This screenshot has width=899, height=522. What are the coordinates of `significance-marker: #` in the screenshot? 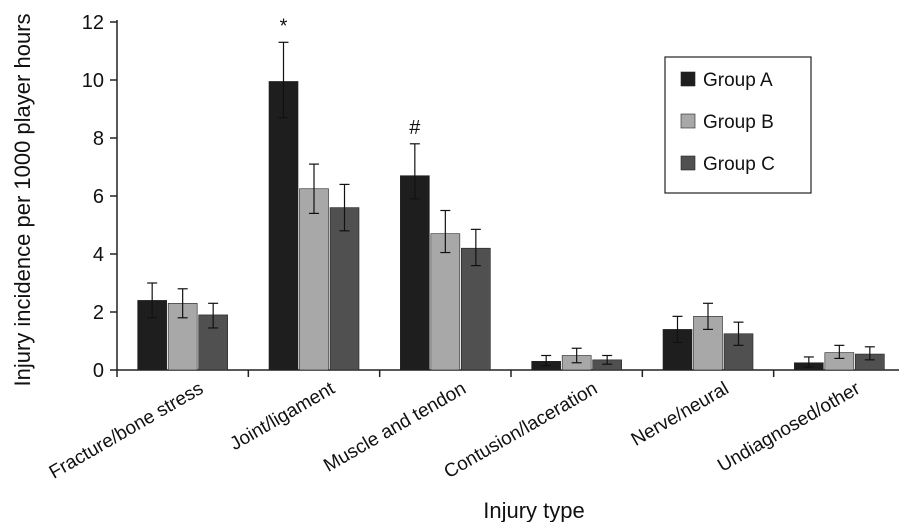 It's located at (415, 128).